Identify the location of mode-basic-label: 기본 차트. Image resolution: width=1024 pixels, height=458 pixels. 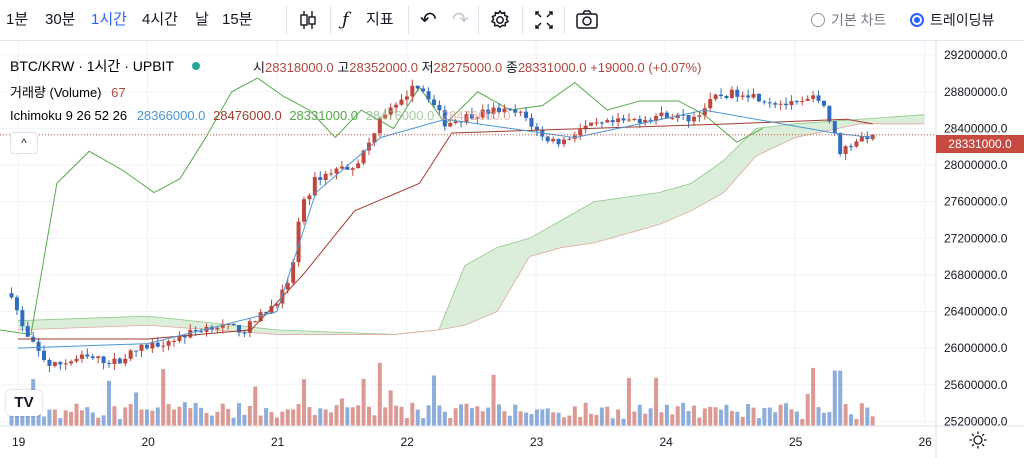
(859, 20).